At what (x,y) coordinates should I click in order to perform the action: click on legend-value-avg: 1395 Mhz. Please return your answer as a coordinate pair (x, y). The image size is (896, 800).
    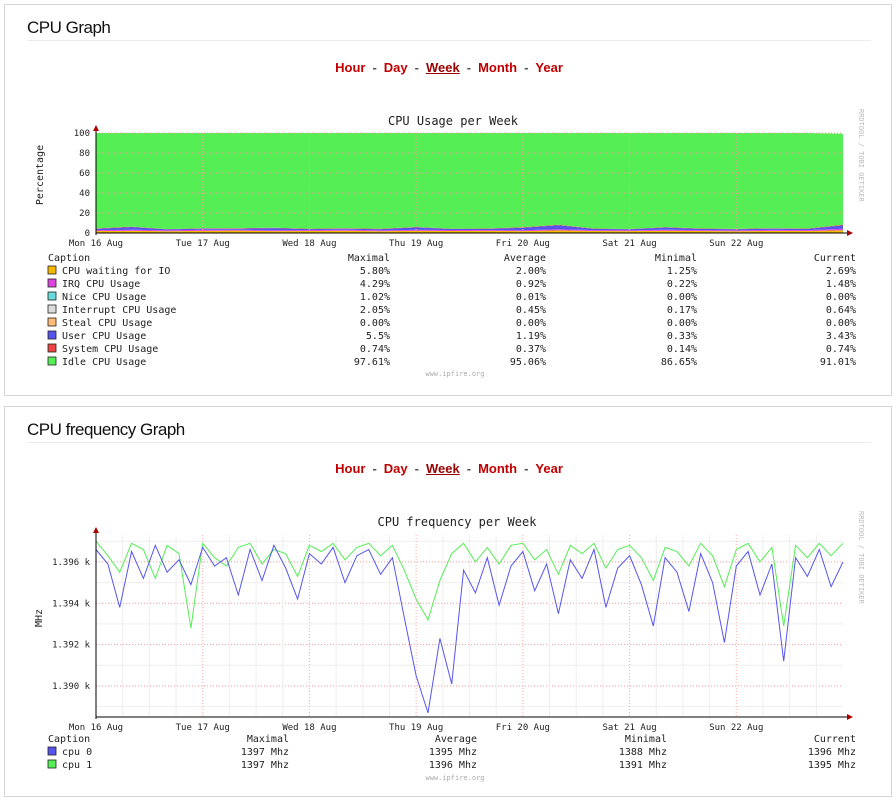
    Looking at the image, I should click on (453, 752).